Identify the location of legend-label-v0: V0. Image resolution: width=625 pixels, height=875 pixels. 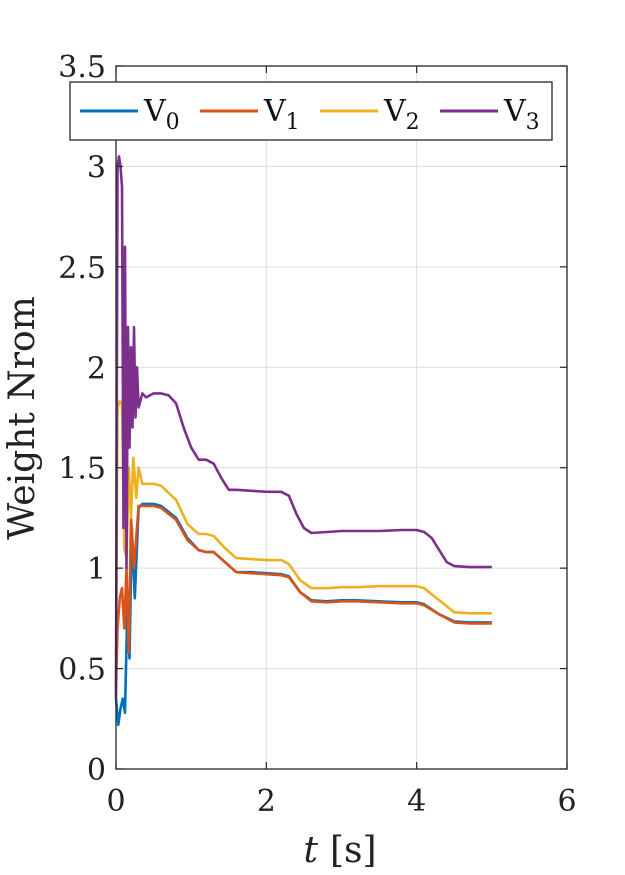
(161, 114).